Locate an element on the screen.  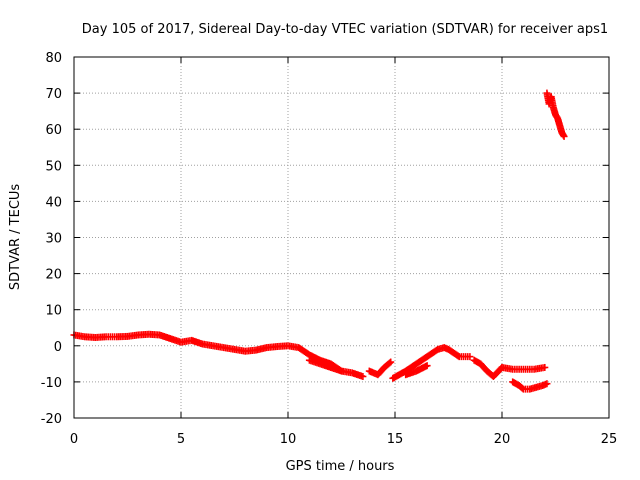
x-tick-label: 20 is located at coordinates (502, 439).